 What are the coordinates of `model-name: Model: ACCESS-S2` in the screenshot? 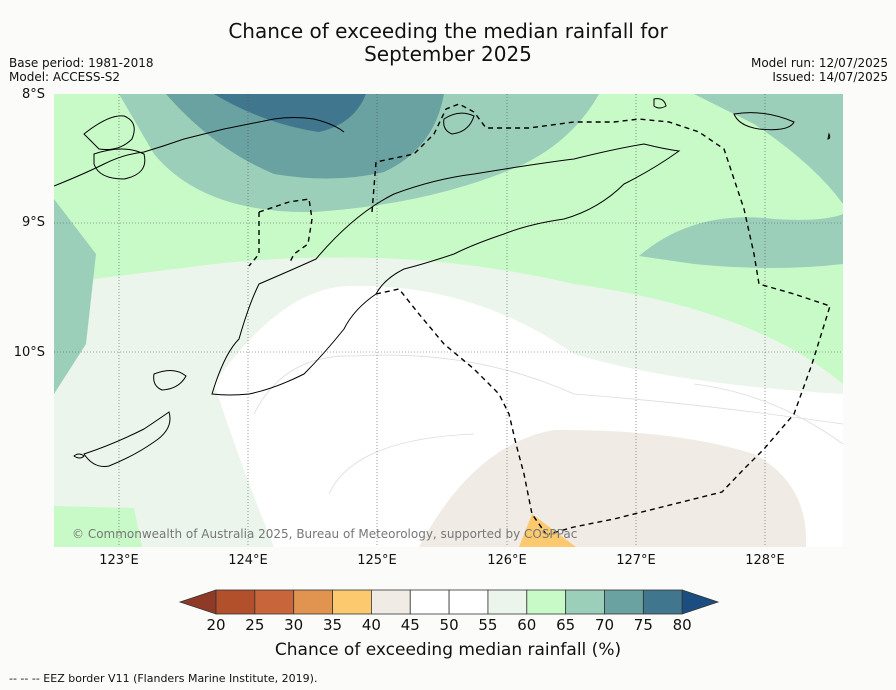 It's located at (65, 77).